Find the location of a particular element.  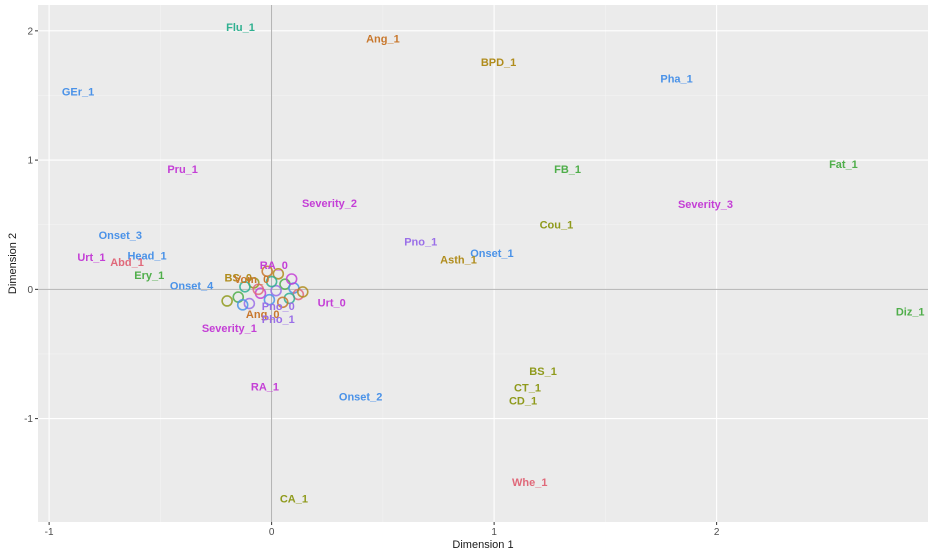

point-label: Pno_1 is located at coordinates (420, 243).